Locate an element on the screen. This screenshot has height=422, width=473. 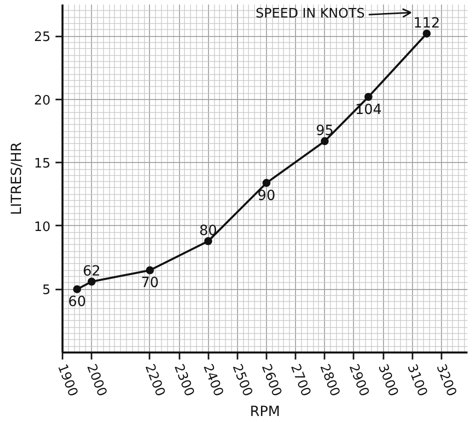
annotation: 80 is located at coordinates (208, 231).